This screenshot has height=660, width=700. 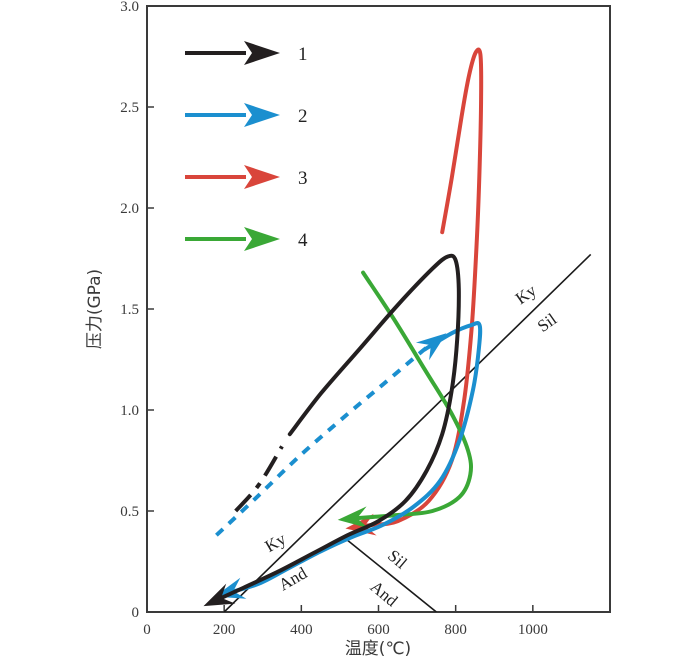 I want to click on legend-label-4: 4, so click(x=303, y=240).